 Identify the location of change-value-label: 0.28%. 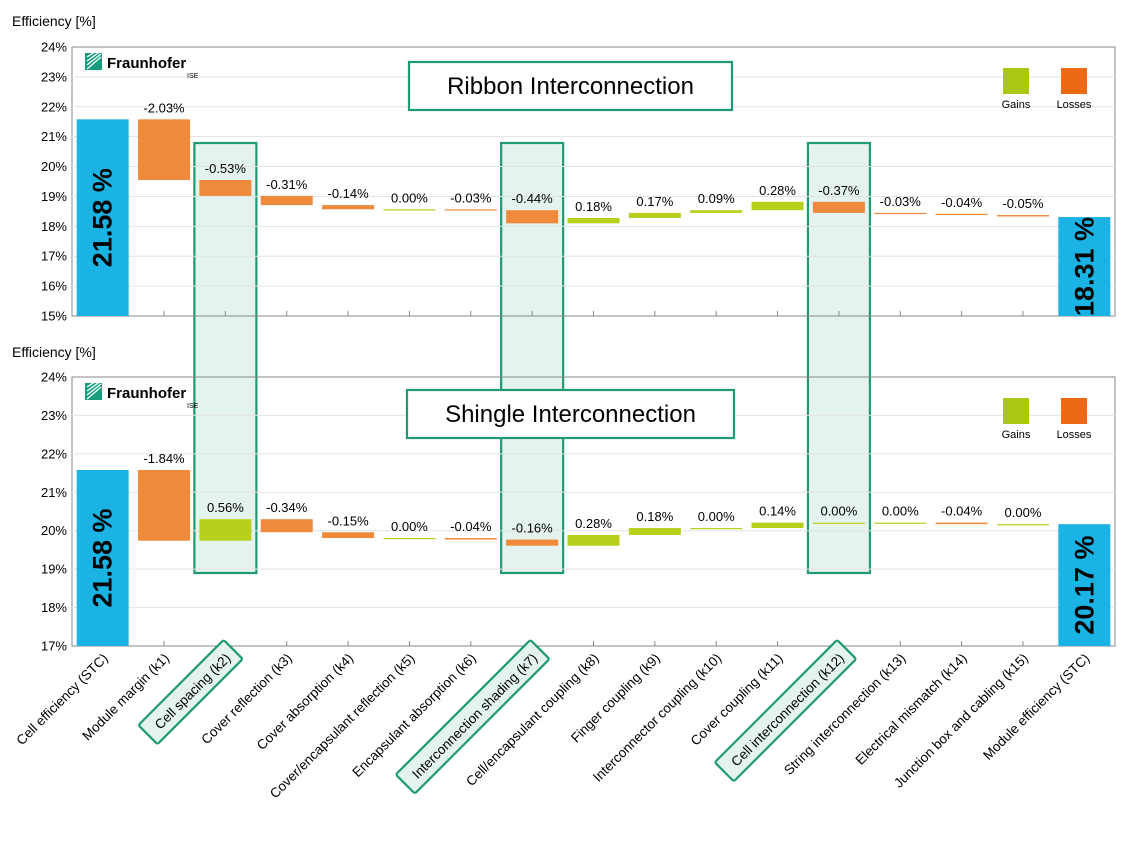
(593, 523).